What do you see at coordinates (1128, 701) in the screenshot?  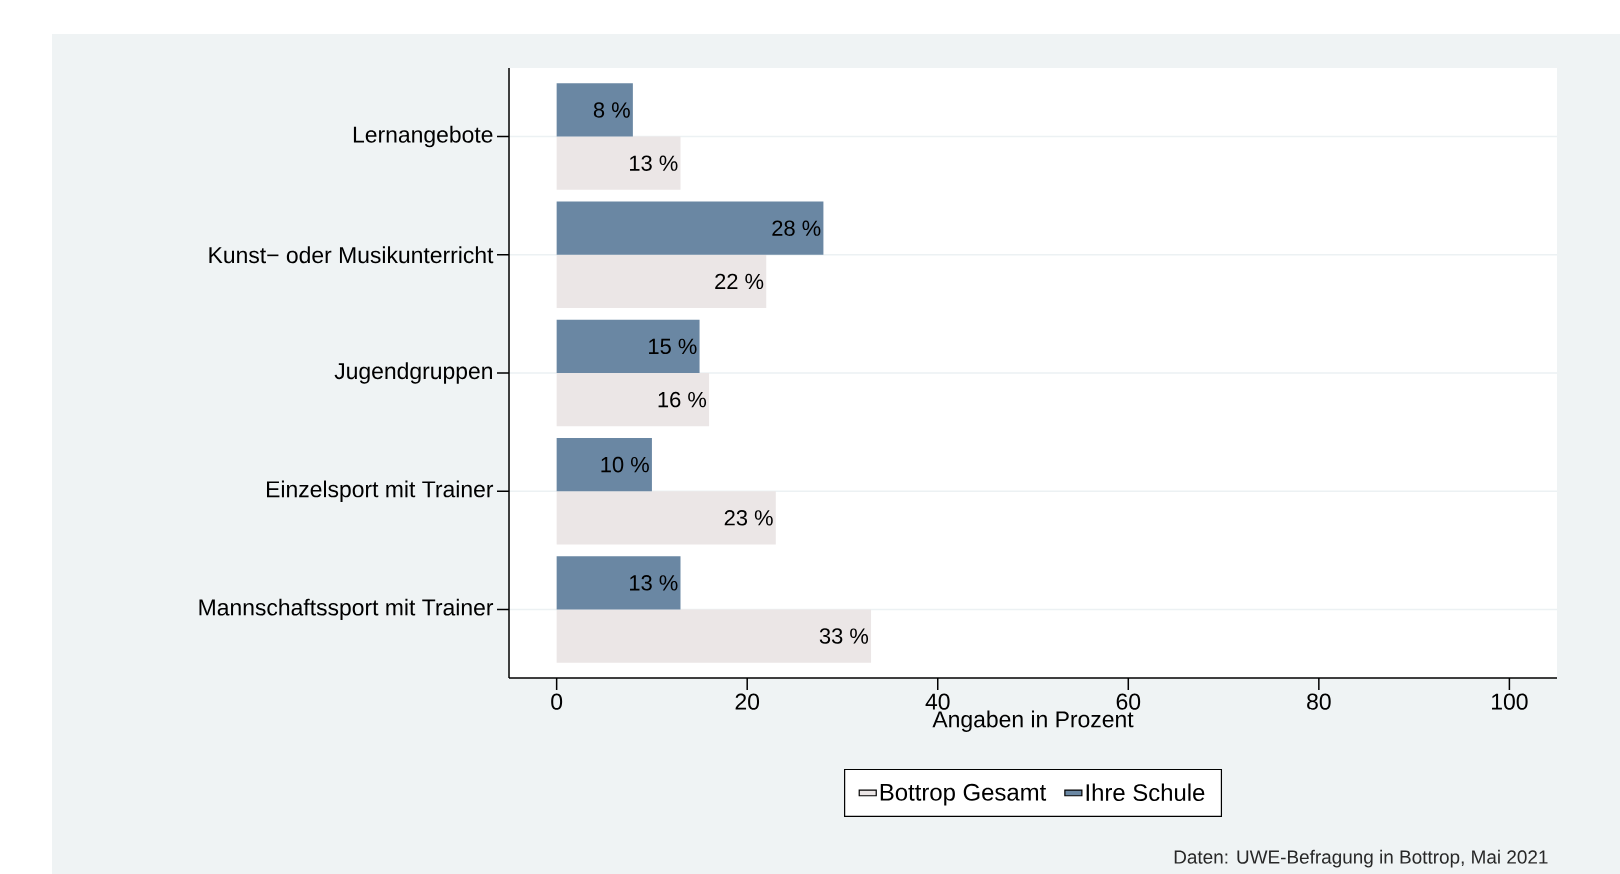 I see `x-tick-label: 60` at bounding box center [1128, 701].